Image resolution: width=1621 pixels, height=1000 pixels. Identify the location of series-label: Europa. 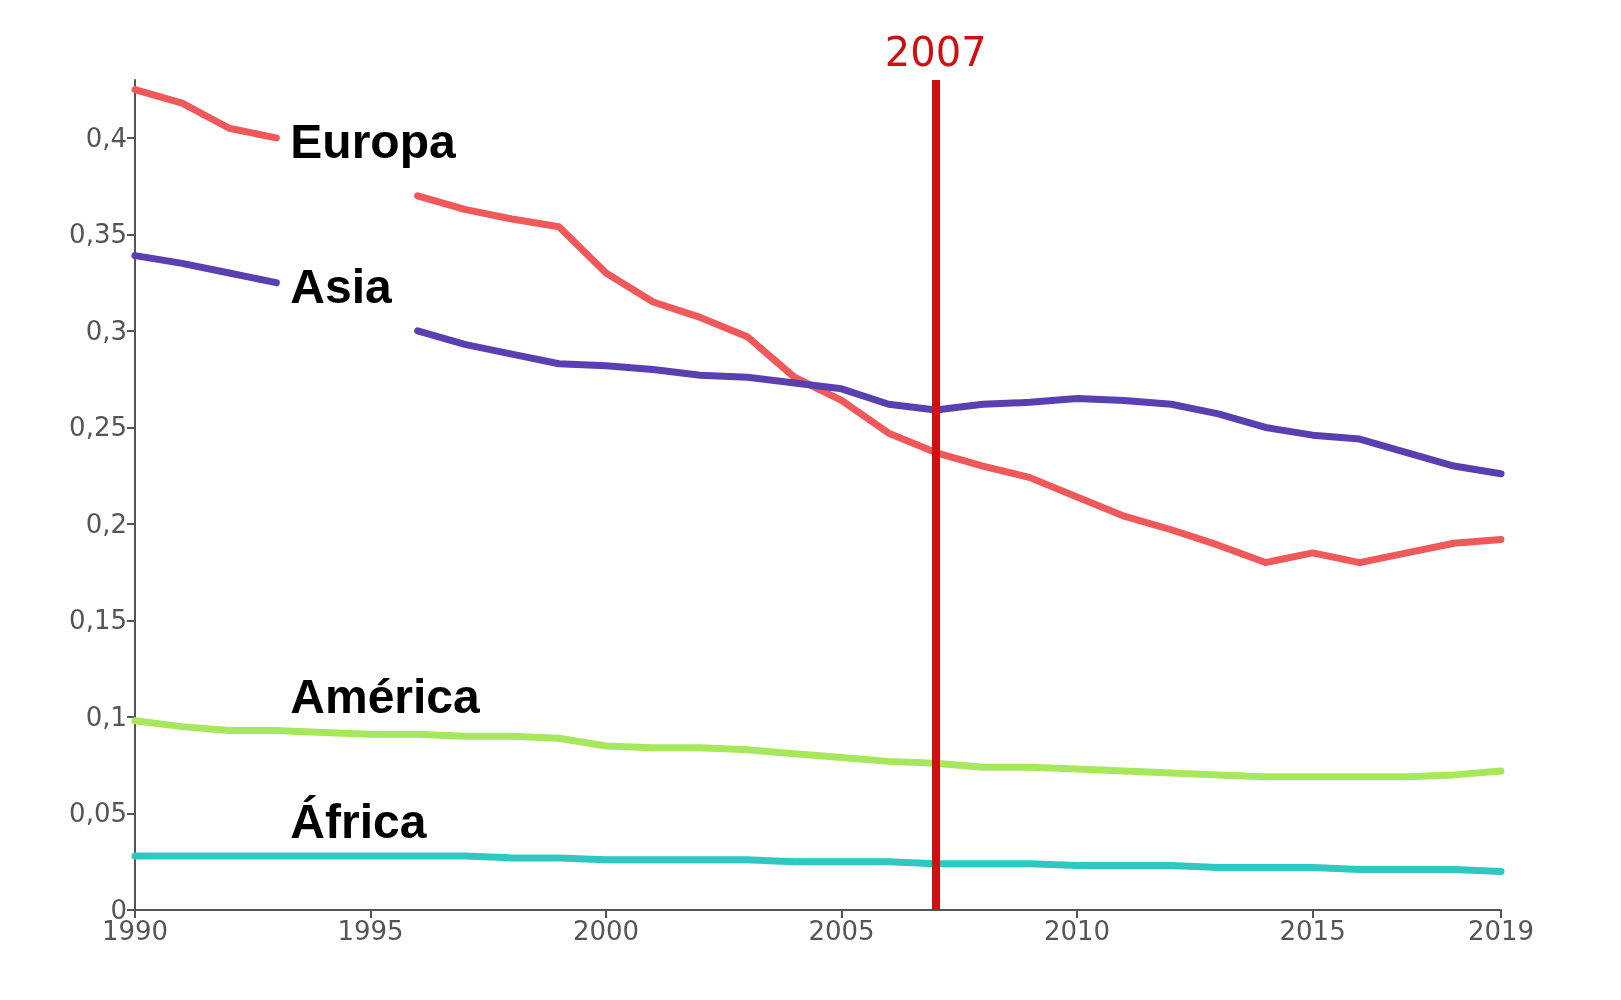
(373, 142).